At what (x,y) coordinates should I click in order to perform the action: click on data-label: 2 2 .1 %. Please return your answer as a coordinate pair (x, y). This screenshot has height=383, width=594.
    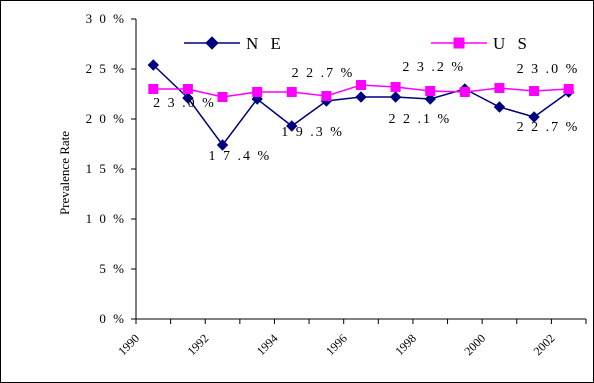
    Looking at the image, I should click on (420, 119).